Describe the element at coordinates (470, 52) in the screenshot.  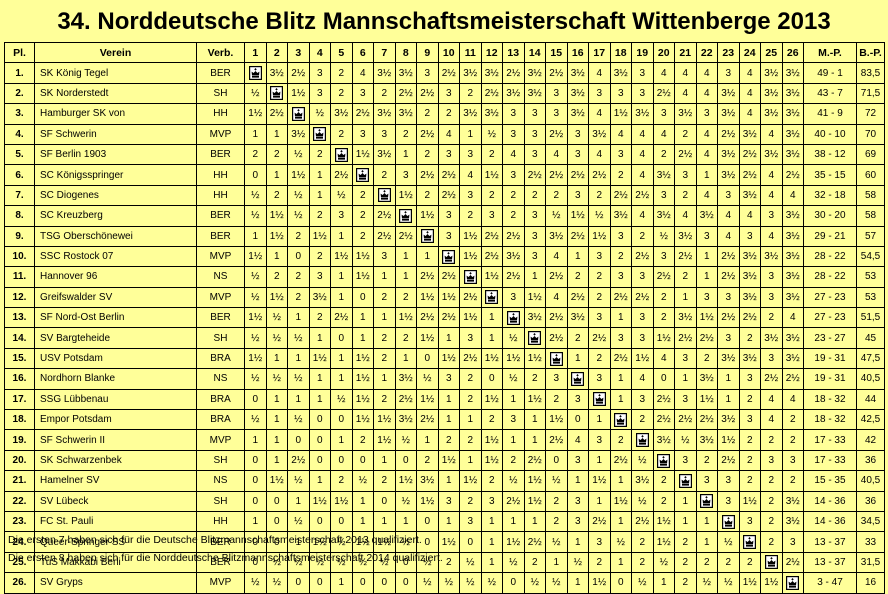
I see `header-round-11: 11` at that location.